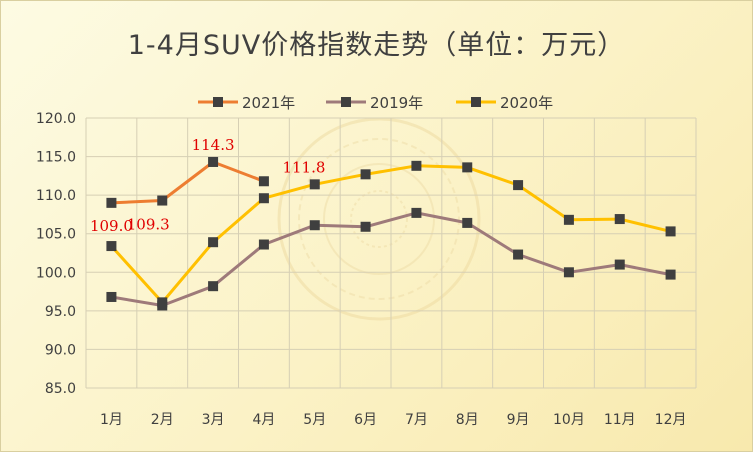 The height and width of the screenshot is (453, 753). I want to click on data-label: 114.3, so click(213, 145).